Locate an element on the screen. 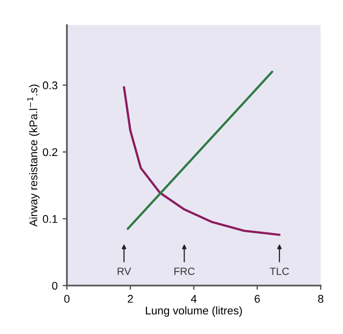  x-tick-label: 6 is located at coordinates (257, 298).